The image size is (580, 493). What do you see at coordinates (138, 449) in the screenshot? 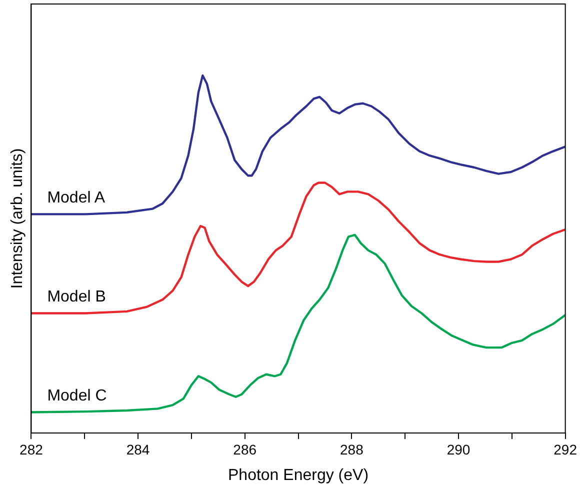
I see `x-tick-label: 284` at bounding box center [138, 449].